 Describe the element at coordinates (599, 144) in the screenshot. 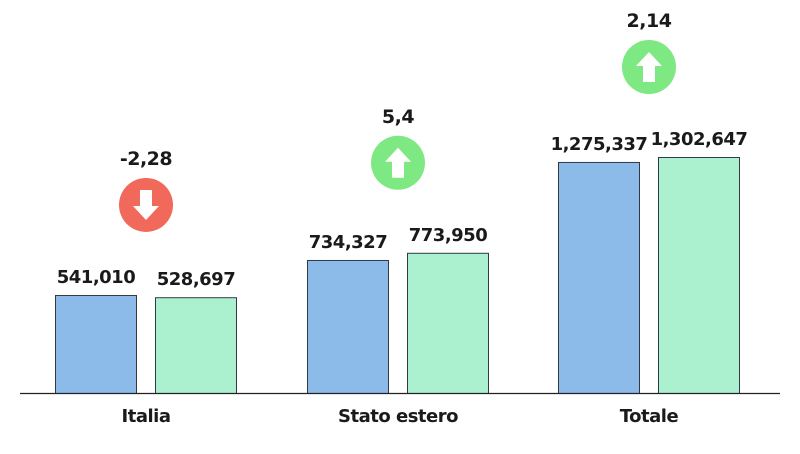

I see `bar-value-label: 1,275,337` at that location.